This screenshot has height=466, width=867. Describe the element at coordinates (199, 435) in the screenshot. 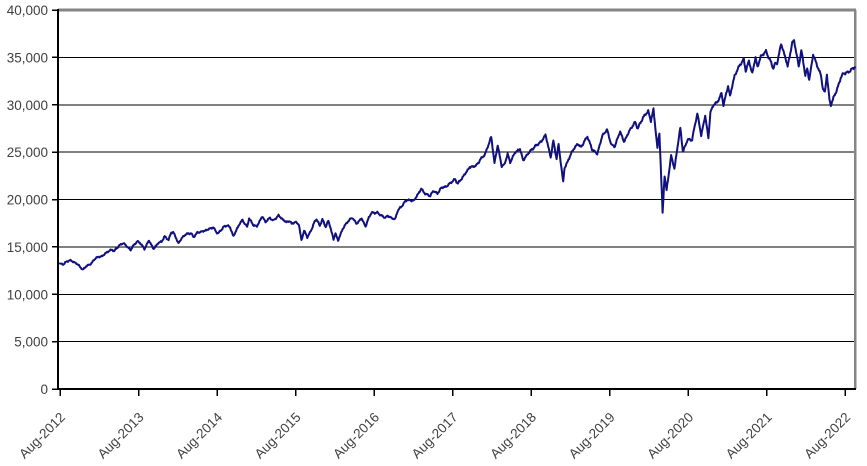

I see `x-axis-label: Aug-2014` at that location.